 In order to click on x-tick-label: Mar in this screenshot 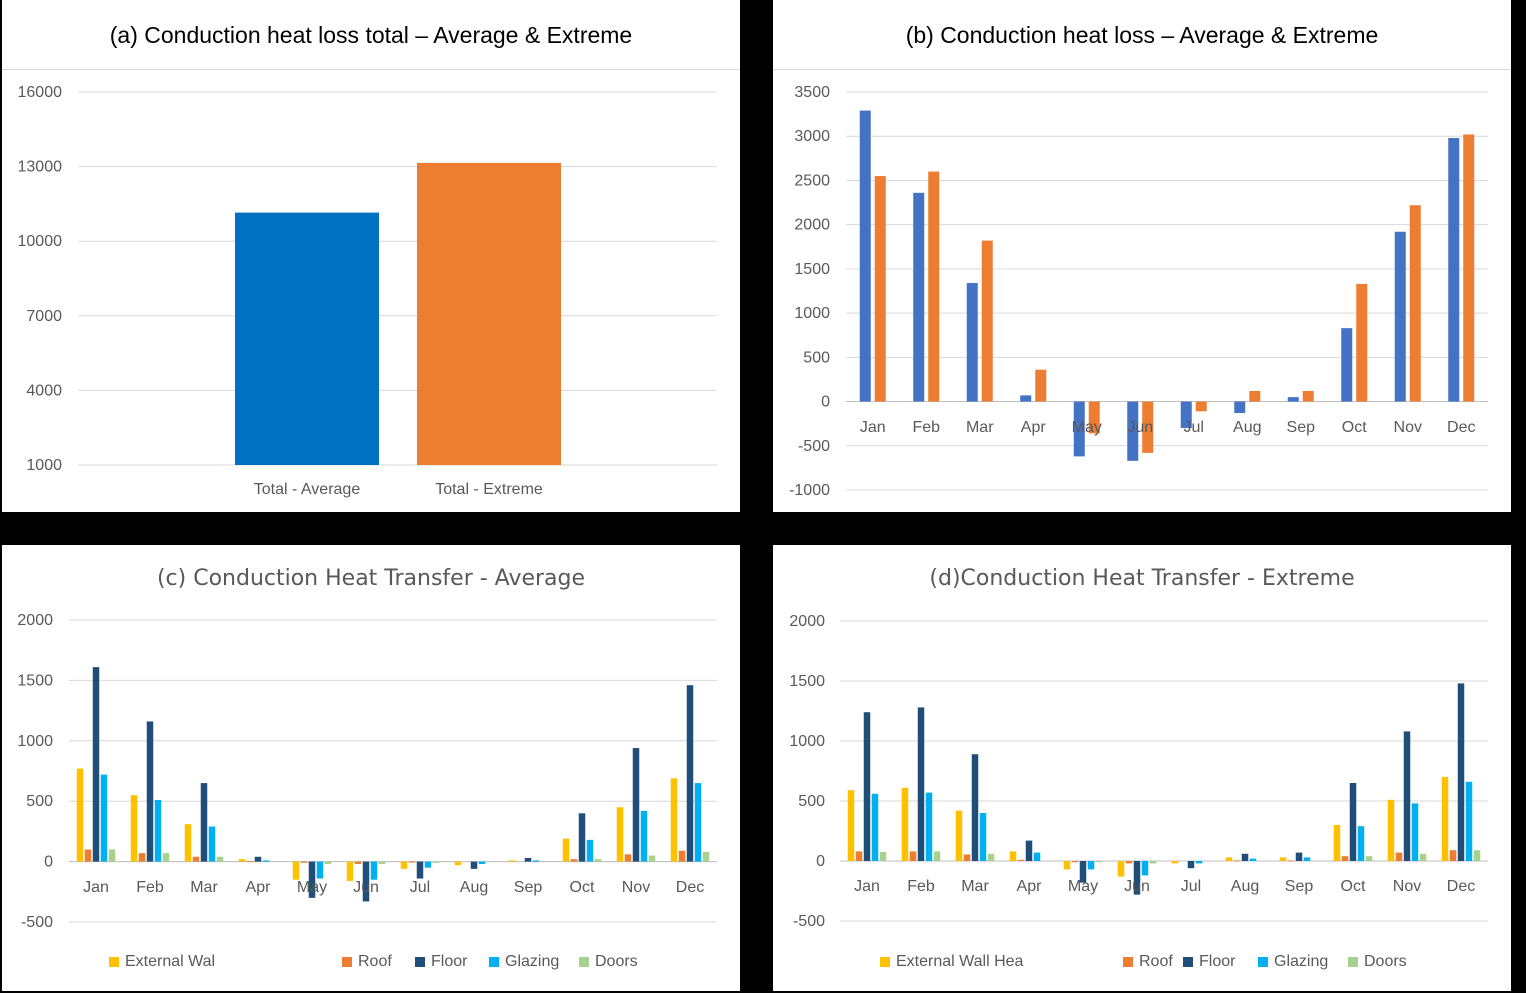, I will do `click(980, 427)`.